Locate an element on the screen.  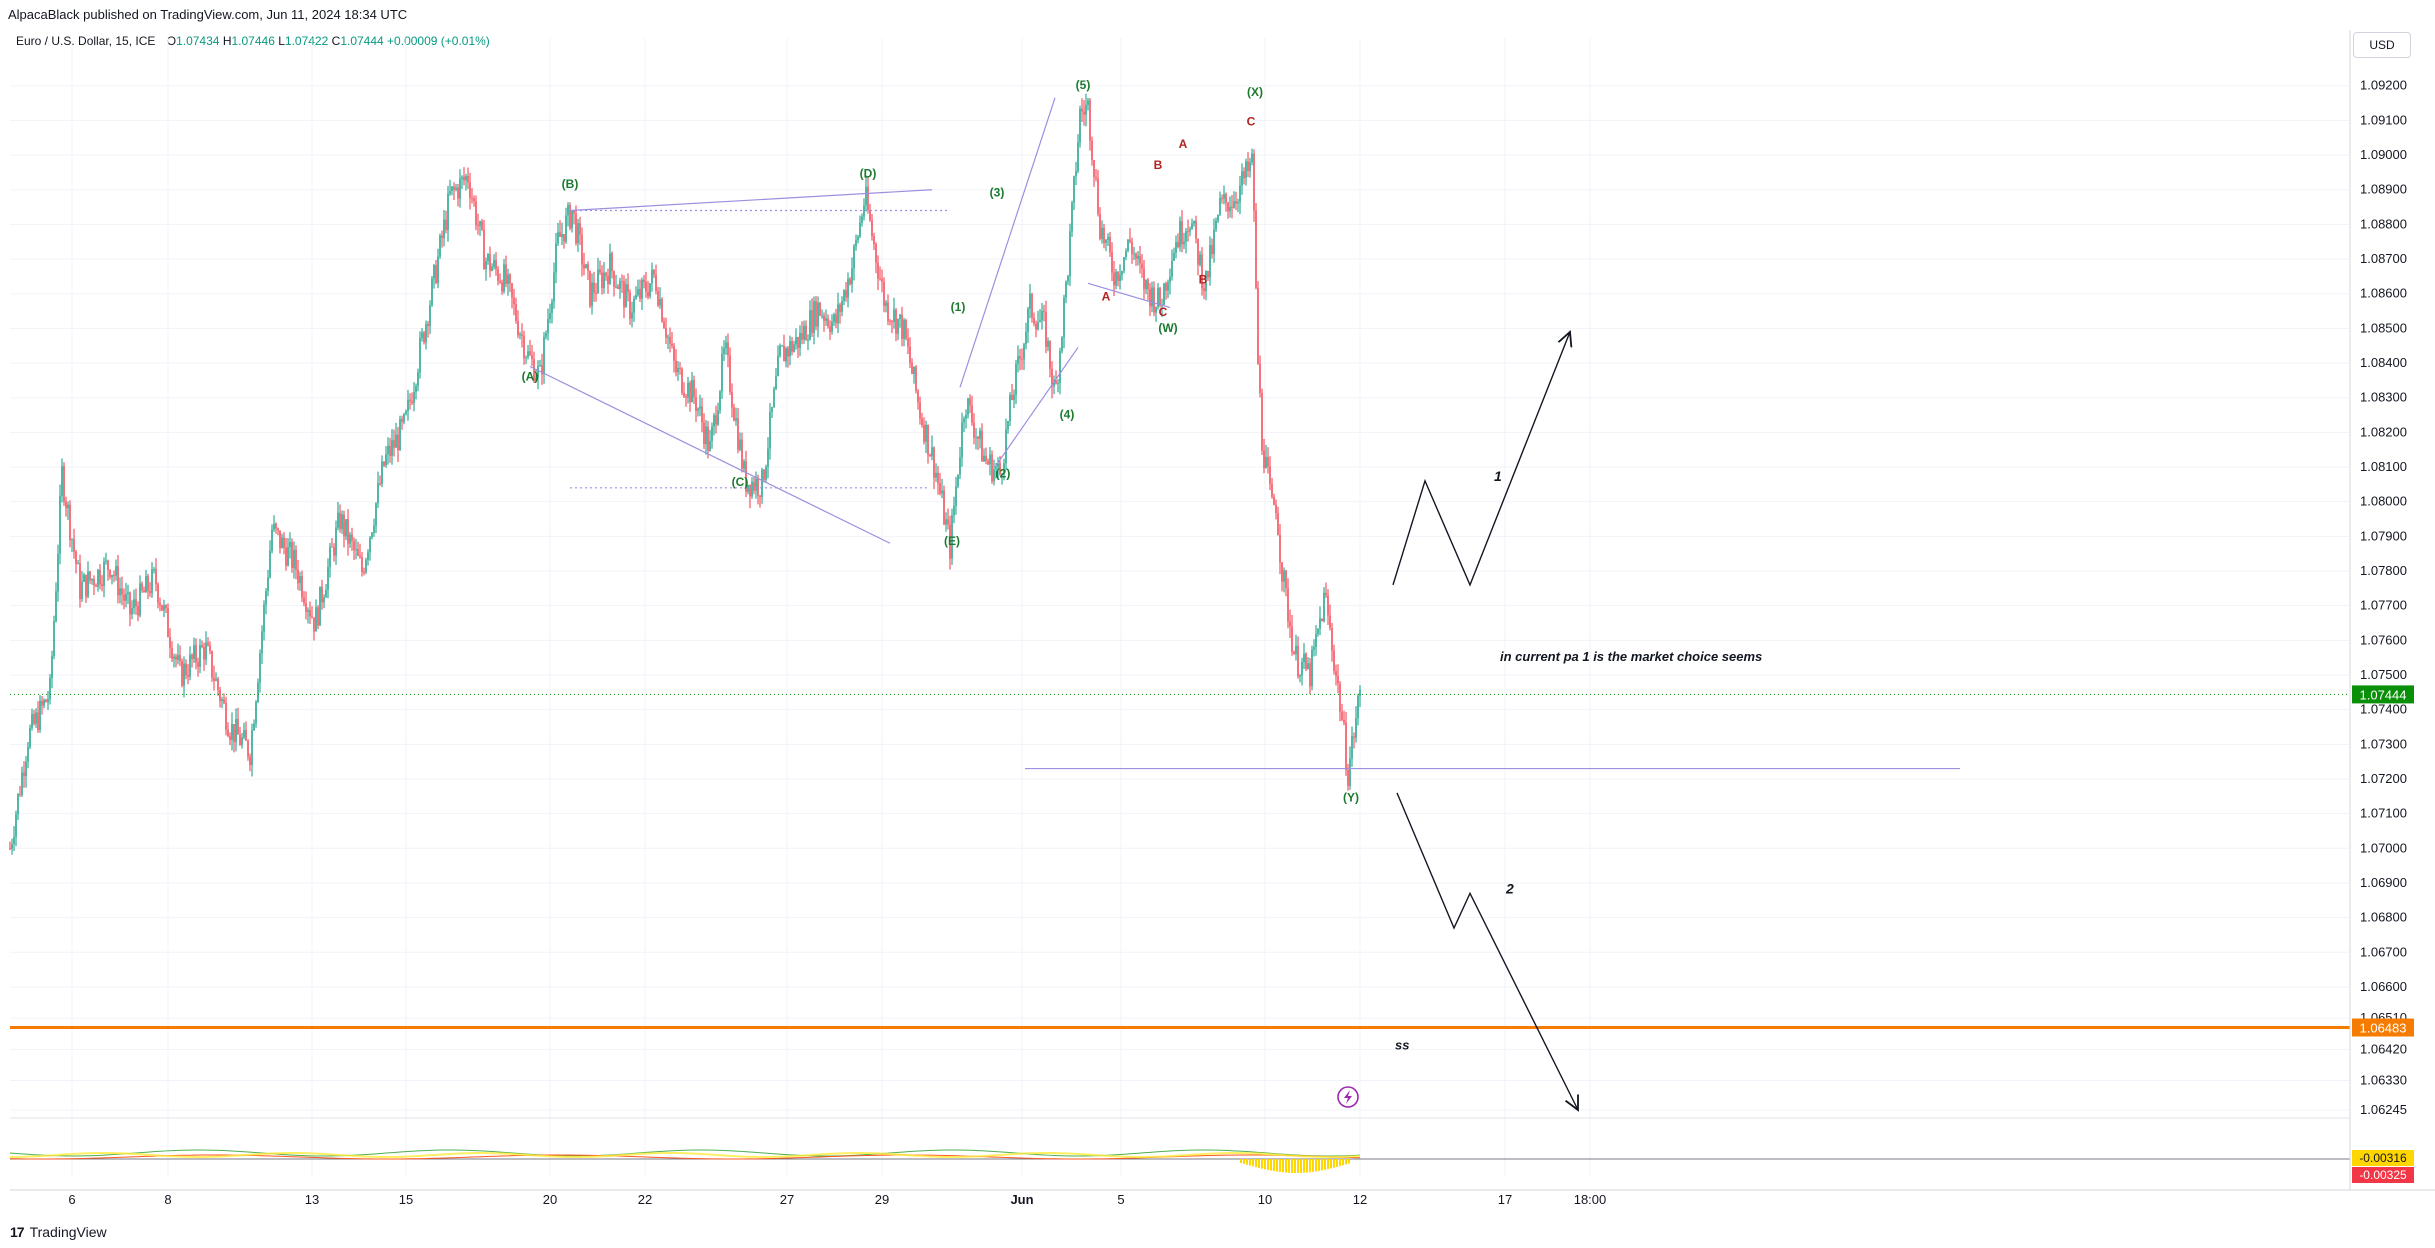
y-tick-label: 1.06245 is located at coordinates (2383, 1109).